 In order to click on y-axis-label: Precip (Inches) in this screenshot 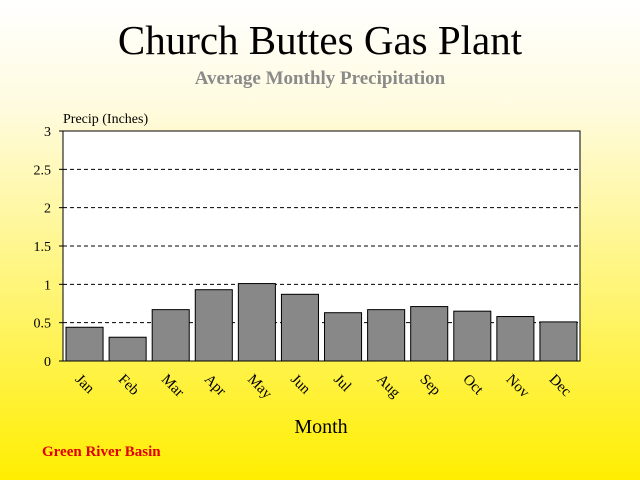, I will do `click(105, 119)`.